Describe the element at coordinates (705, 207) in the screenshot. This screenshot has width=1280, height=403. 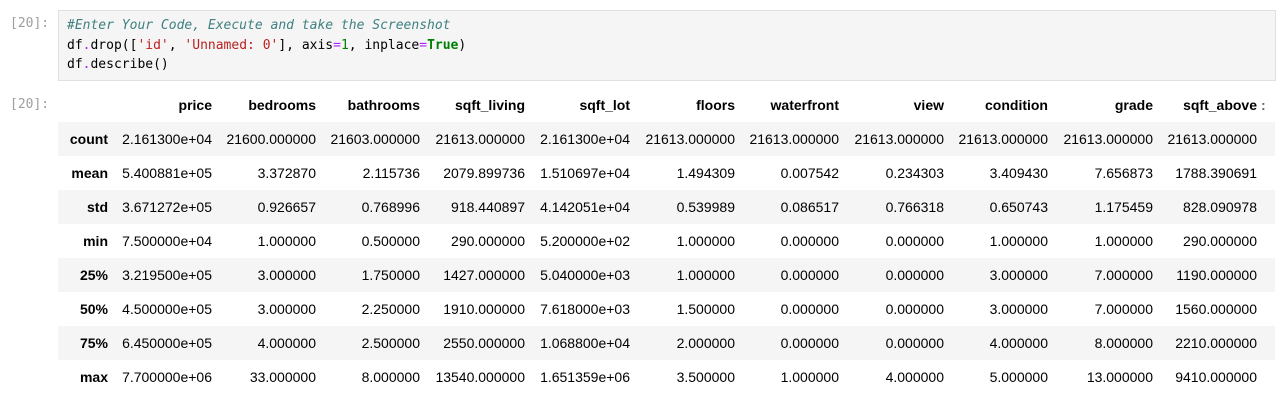
I see `table-cell: 0.539989` at that location.